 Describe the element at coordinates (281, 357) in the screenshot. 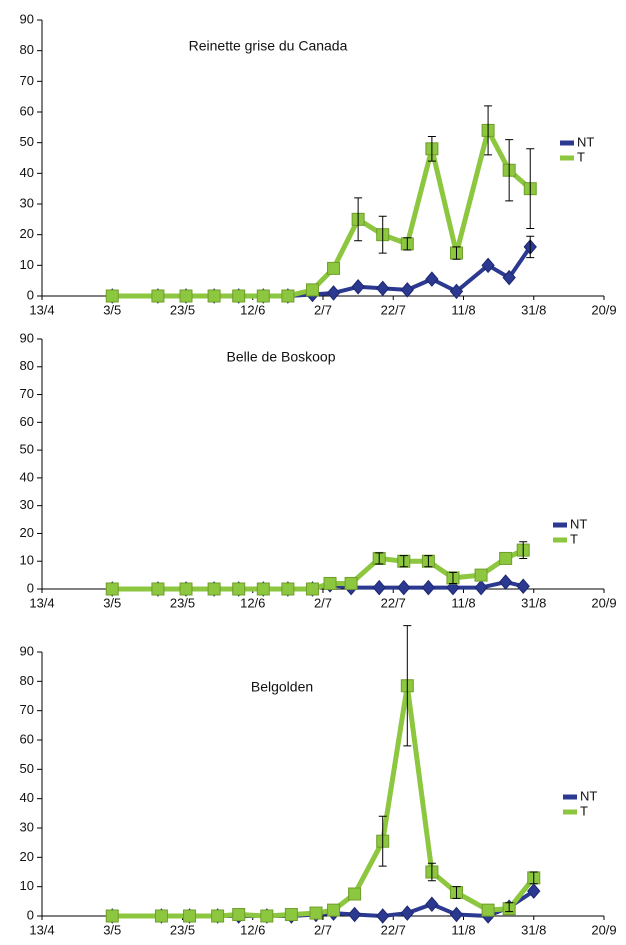

I see `chart-title: Belle de Boskoop` at that location.